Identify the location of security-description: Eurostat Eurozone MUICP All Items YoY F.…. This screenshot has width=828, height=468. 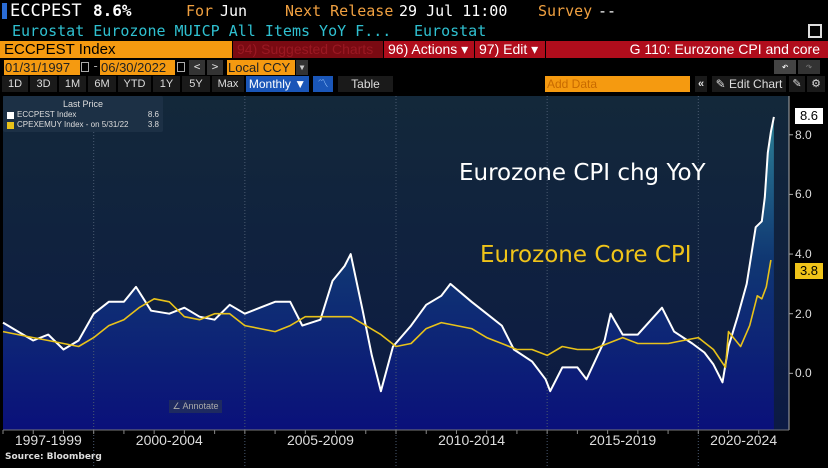
(202, 31).